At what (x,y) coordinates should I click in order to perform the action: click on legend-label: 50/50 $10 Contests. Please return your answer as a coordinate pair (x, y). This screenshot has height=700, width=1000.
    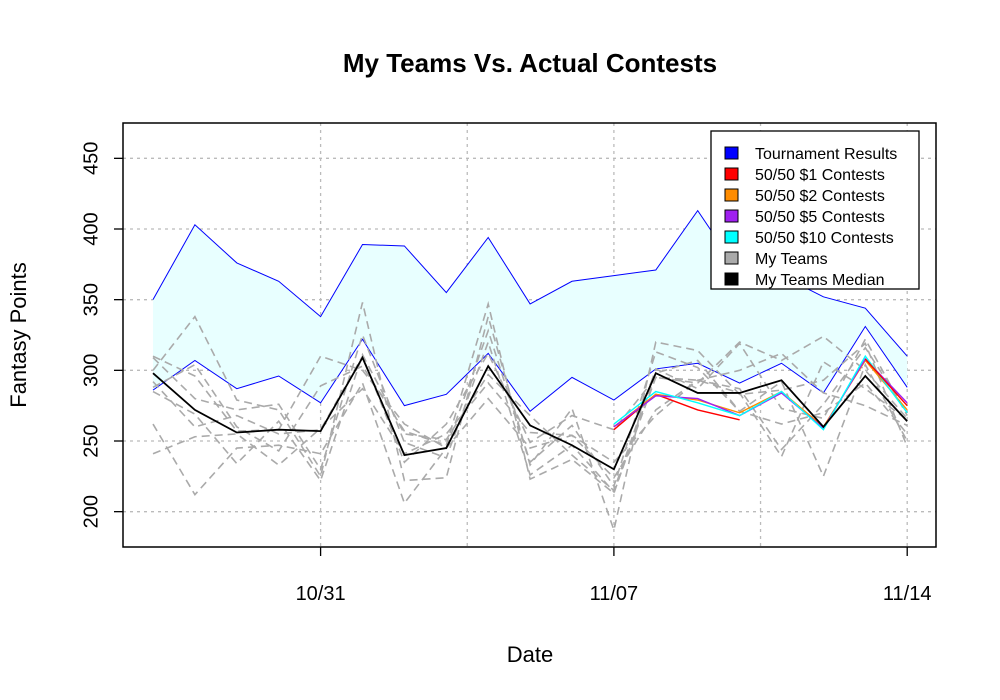
    Looking at the image, I should click on (824, 238).